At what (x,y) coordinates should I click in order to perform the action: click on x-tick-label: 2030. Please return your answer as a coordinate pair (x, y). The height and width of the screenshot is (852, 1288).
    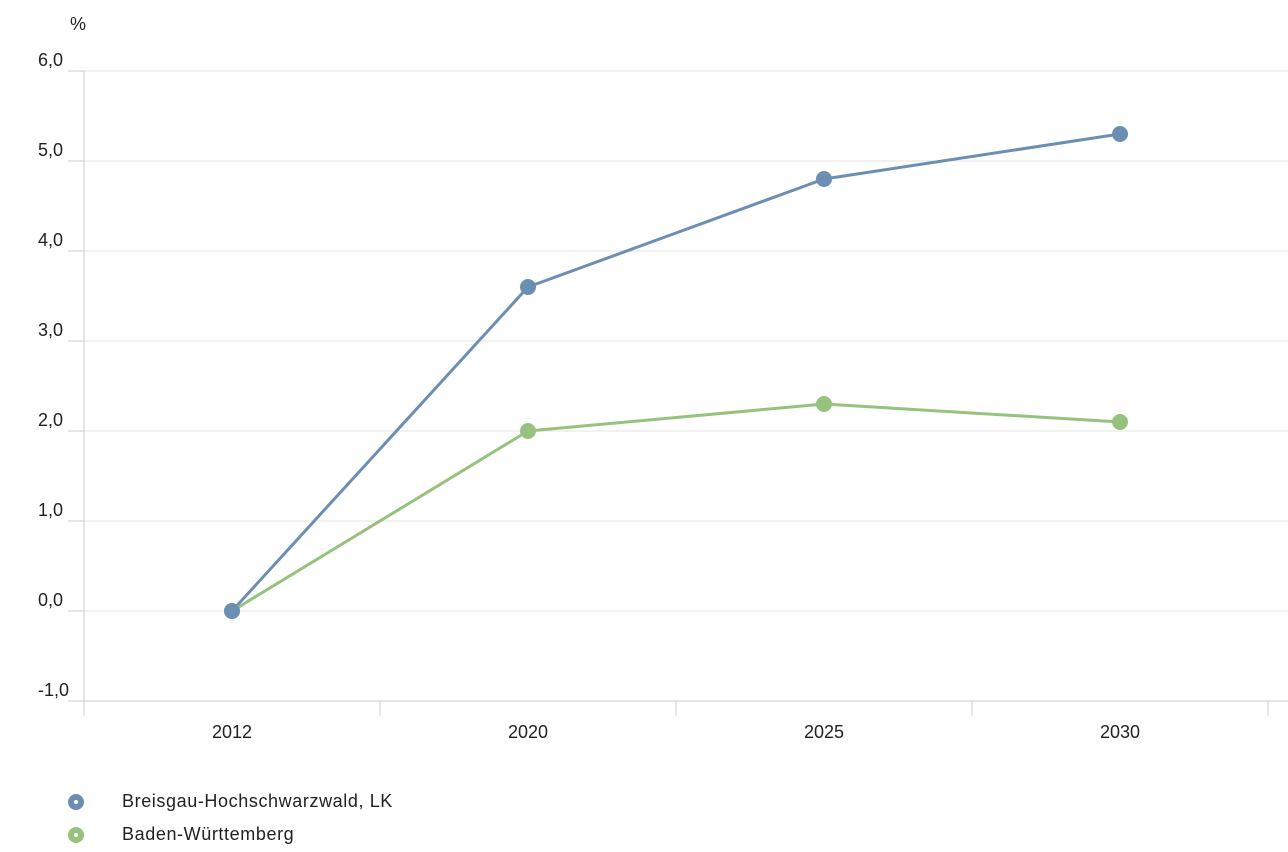
    Looking at the image, I should click on (1120, 732).